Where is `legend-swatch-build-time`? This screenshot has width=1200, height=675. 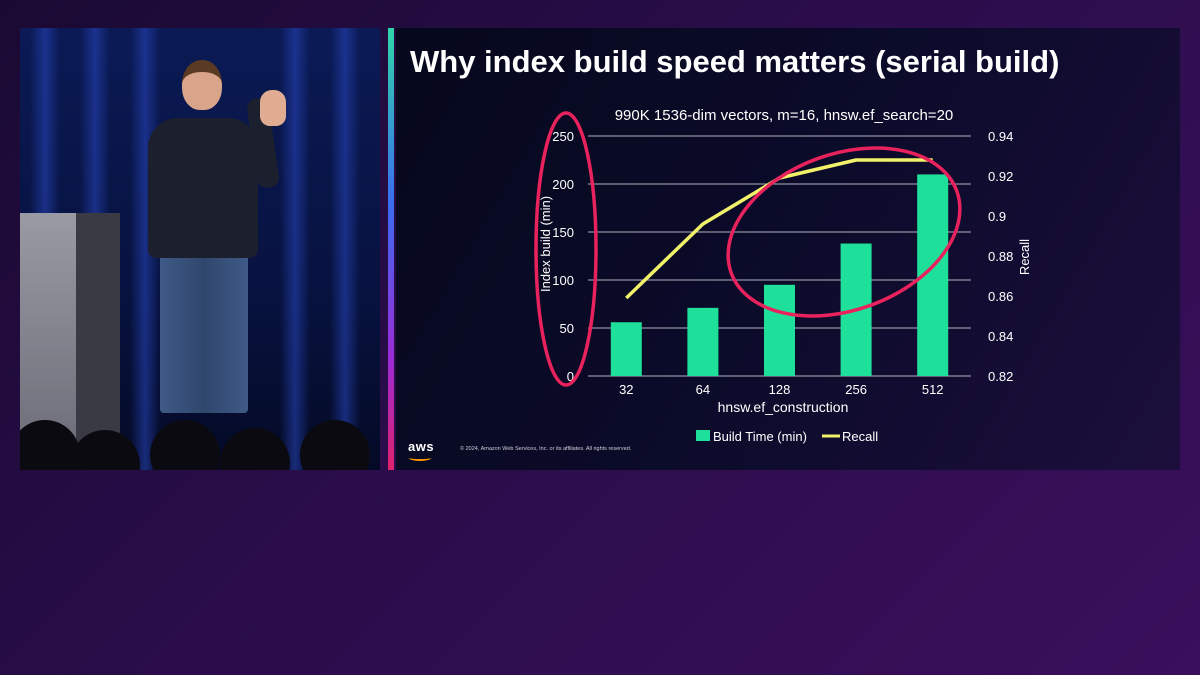 legend-swatch-build-time is located at coordinates (703, 435).